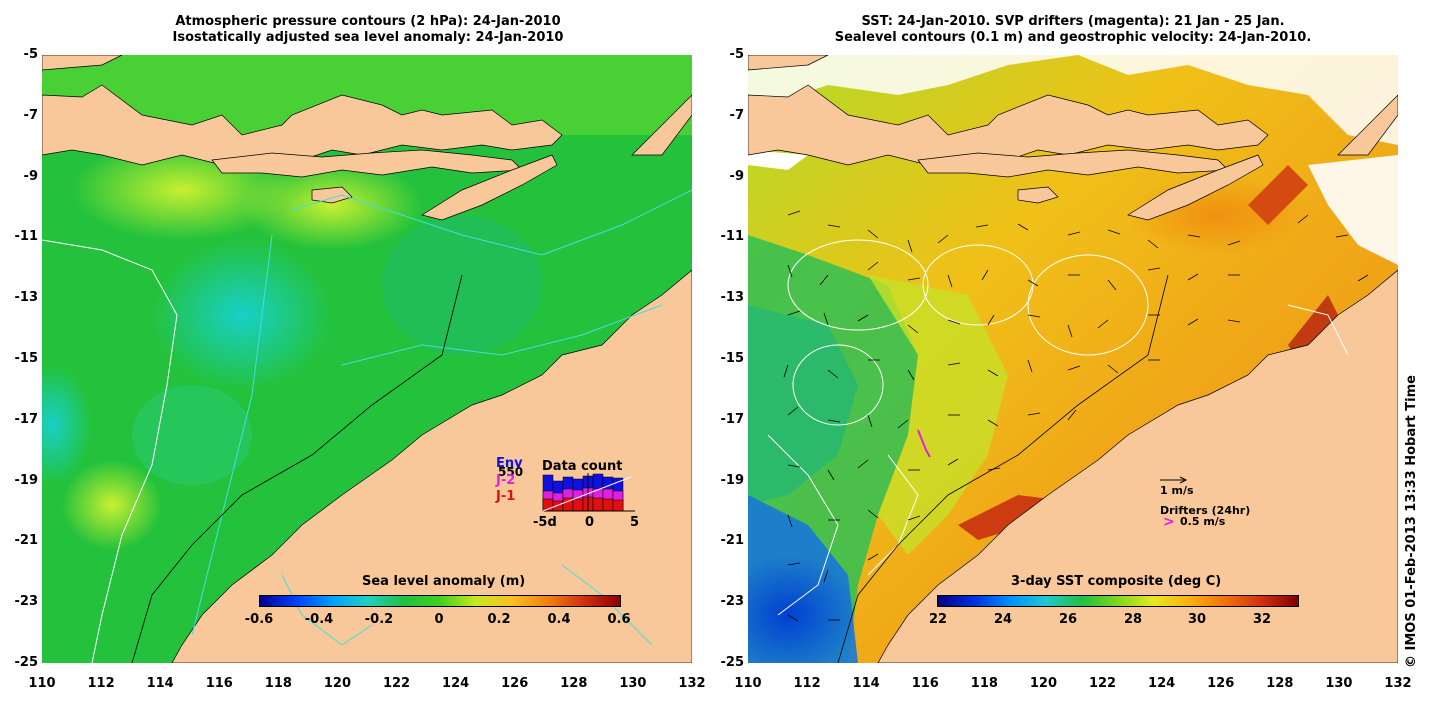 This screenshot has width=1440, height=710. Describe the element at coordinates (1118, 601) in the screenshot. I see `sst-colorbar` at that location.